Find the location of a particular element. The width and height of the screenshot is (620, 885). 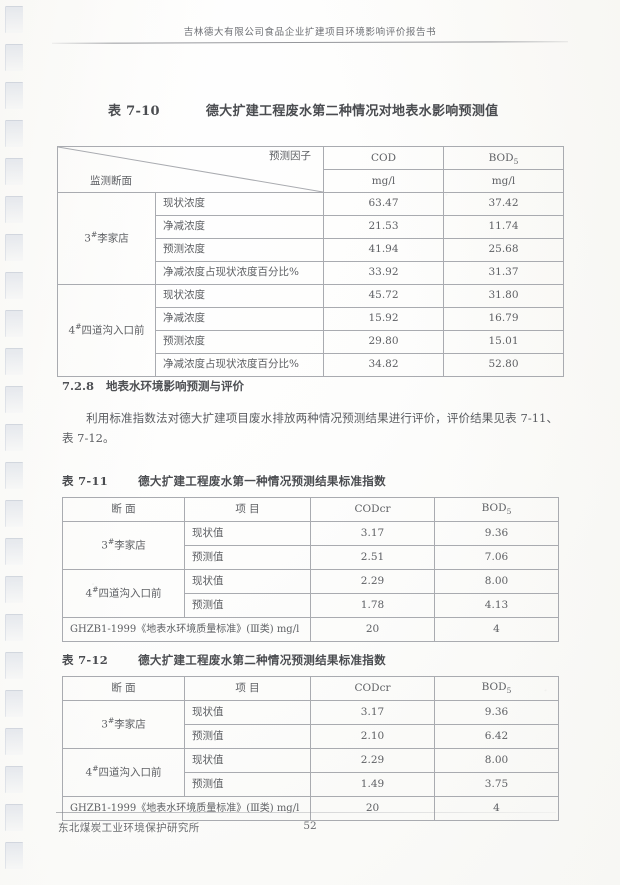

table-710-g0-r2-bod: 25.68 is located at coordinates (503, 250).